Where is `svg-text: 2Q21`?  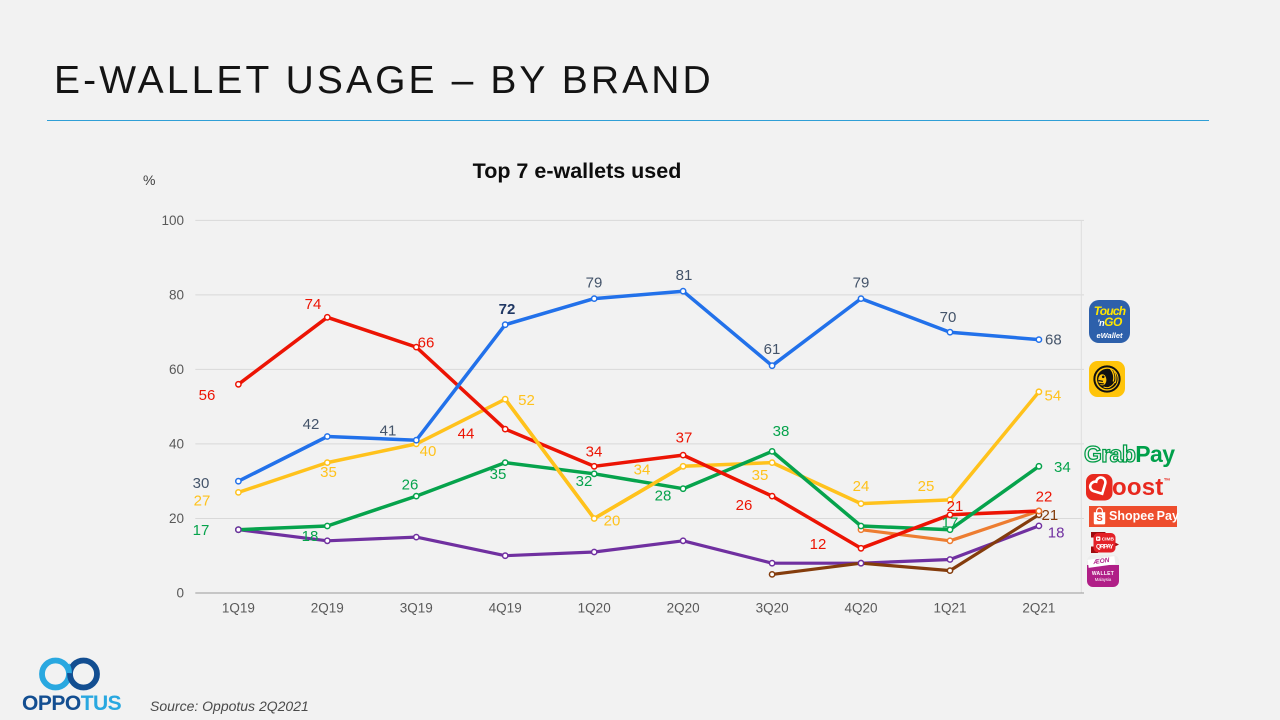 svg-text: 2Q21 is located at coordinates (1038, 608).